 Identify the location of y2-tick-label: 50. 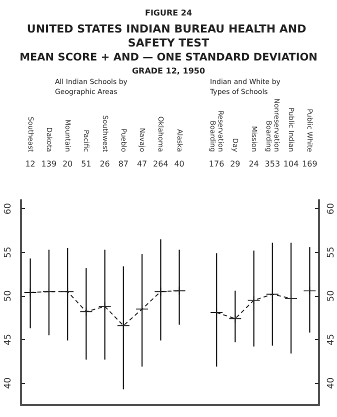
(331, 296).